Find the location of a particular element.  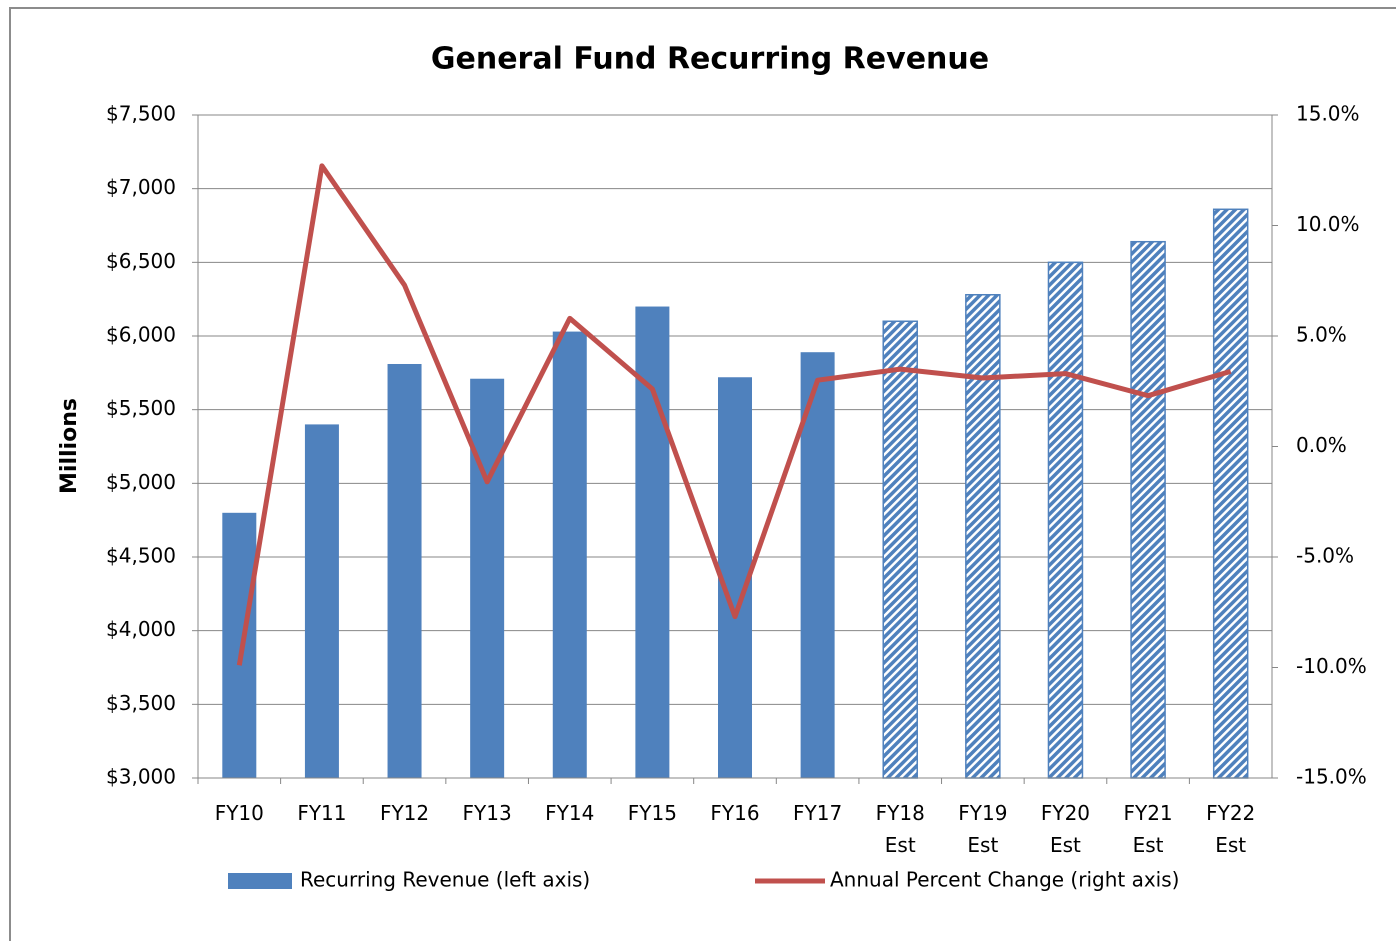

y-axis-title: Millions is located at coordinates (69, 446).